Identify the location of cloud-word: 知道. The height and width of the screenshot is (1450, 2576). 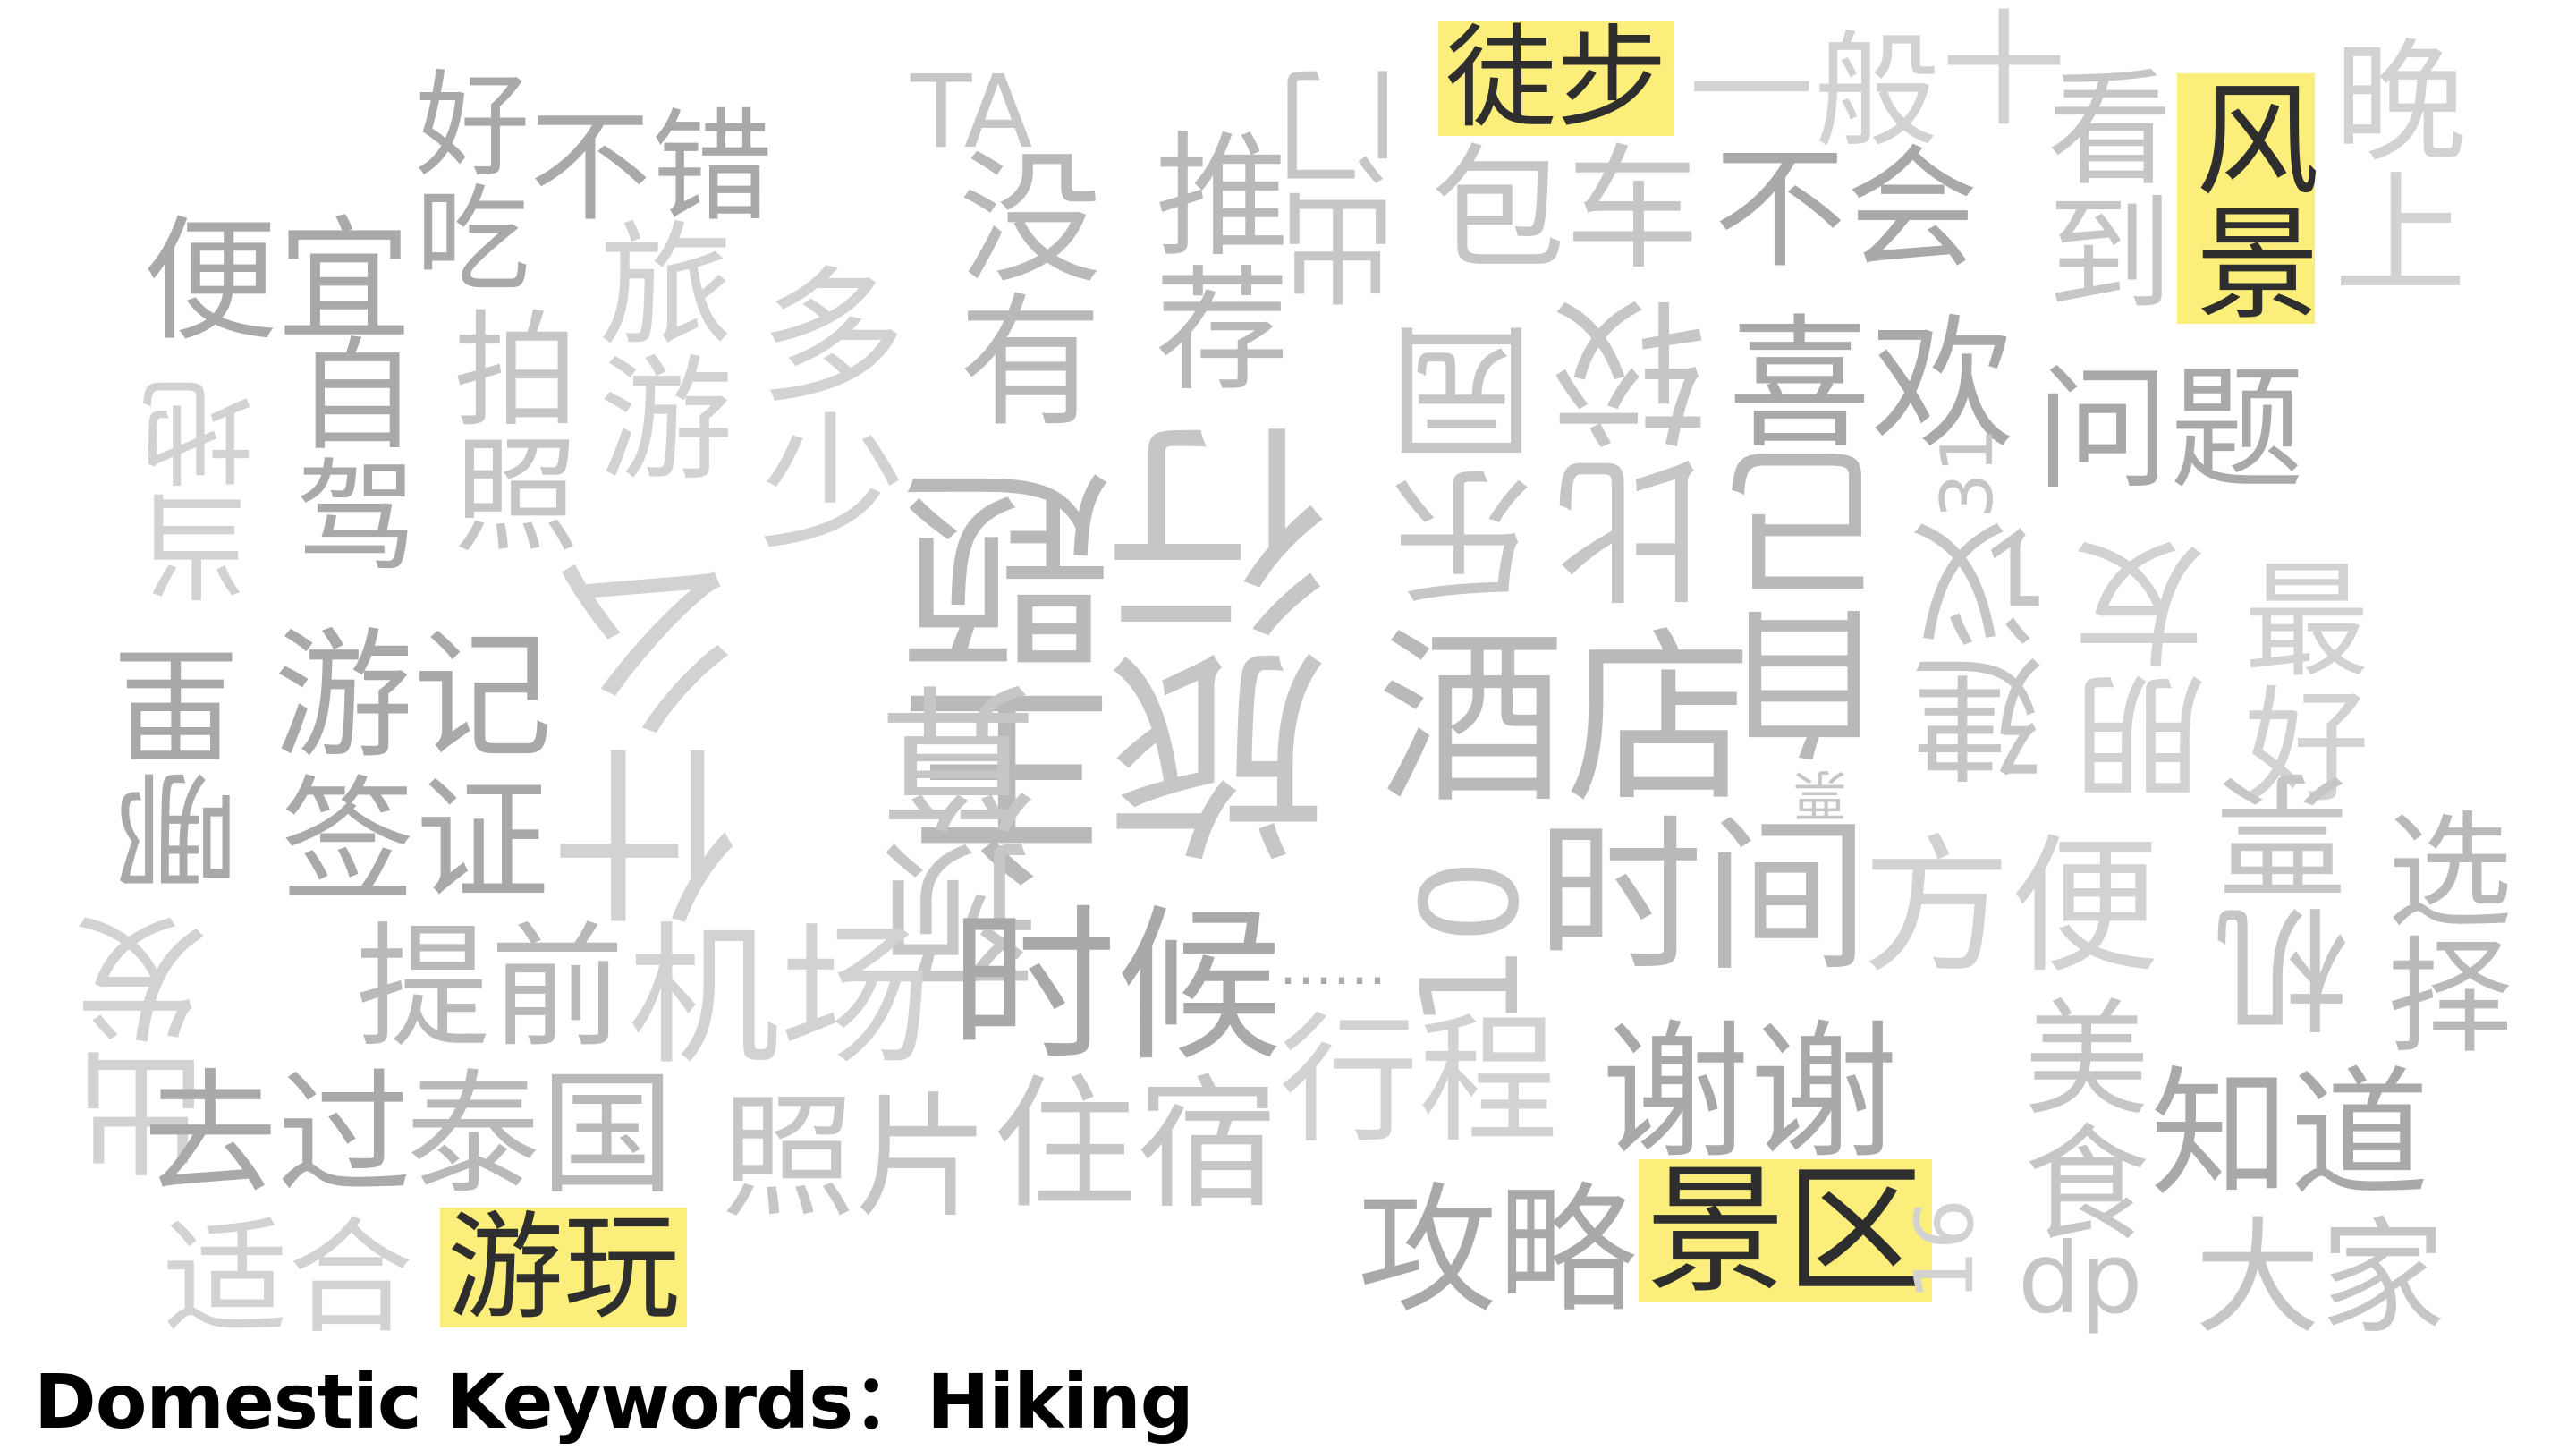
(2289, 1134).